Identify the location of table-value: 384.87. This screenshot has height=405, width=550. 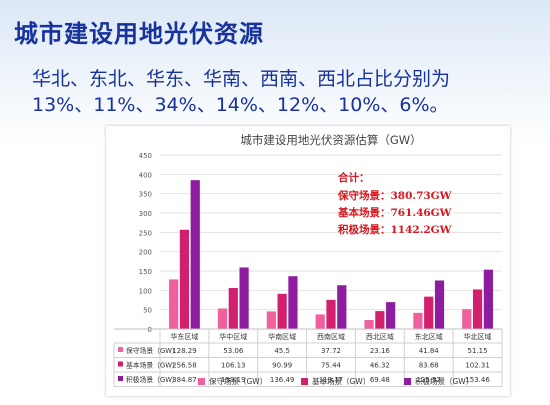
(184, 380).